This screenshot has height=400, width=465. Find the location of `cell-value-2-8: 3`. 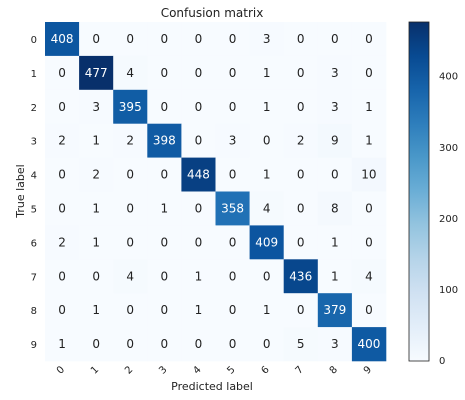

cell-value-2-8: 3 is located at coordinates (335, 107).